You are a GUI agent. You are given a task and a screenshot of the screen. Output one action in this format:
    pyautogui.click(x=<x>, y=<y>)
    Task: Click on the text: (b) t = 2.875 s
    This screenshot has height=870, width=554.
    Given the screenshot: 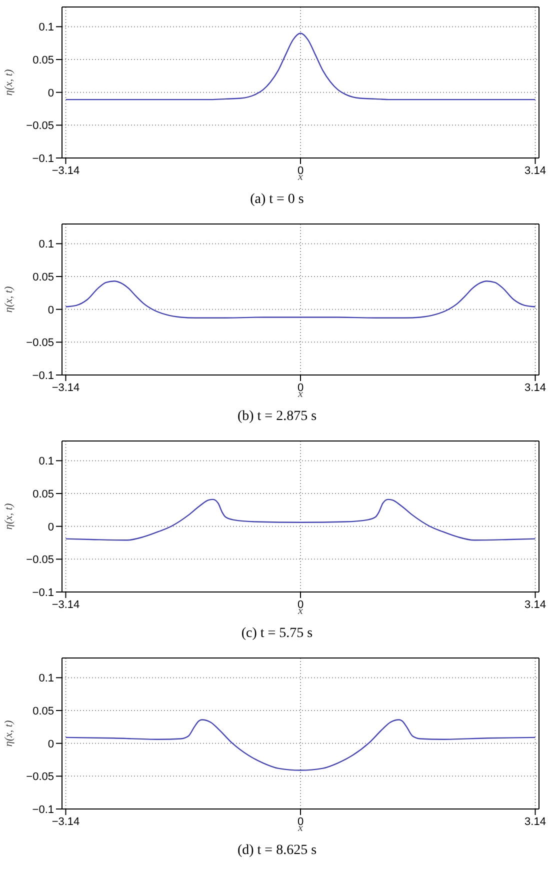 What is the action you would take?
    pyautogui.click(x=277, y=417)
    